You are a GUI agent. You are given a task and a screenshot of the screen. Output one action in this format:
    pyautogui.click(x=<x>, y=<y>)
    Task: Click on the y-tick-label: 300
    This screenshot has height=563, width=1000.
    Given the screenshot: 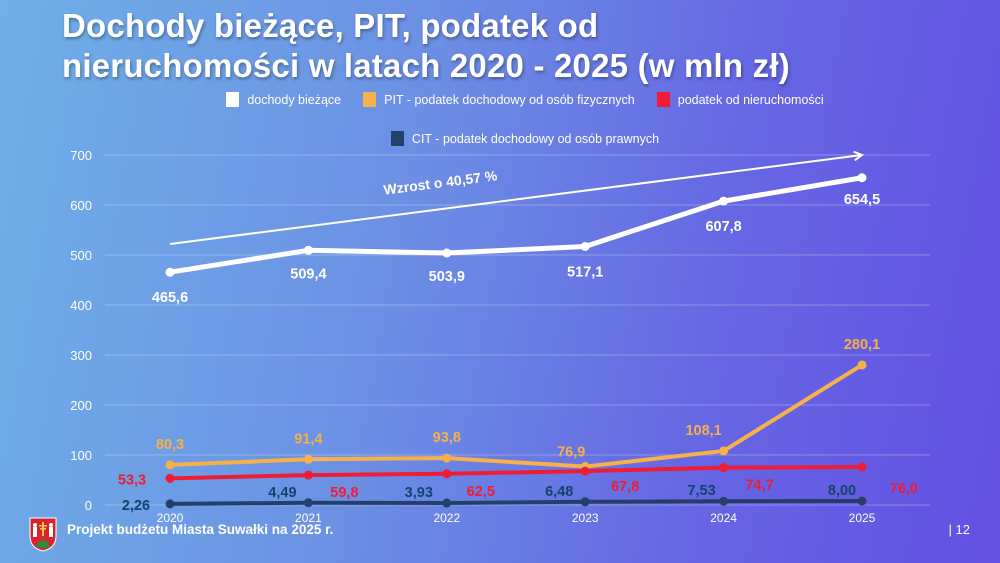 What is the action you would take?
    pyautogui.click(x=81, y=355)
    